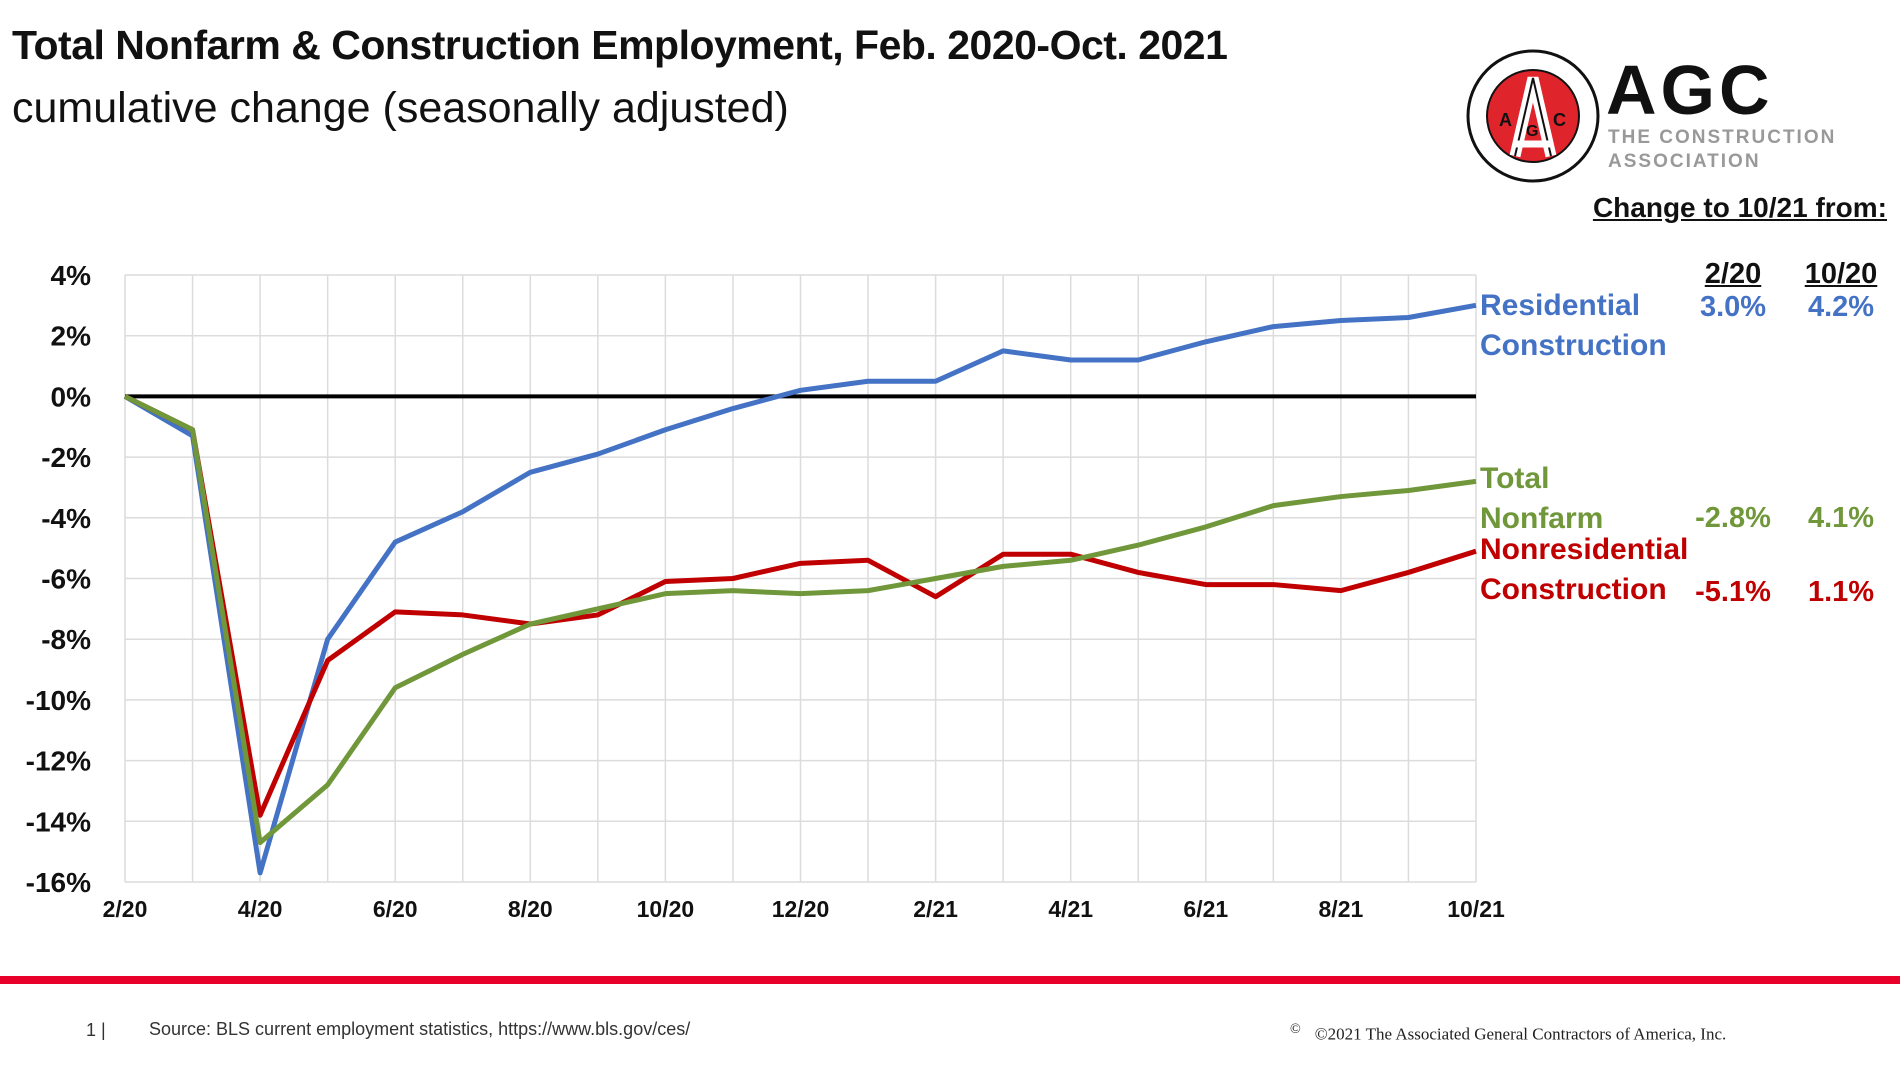 This screenshot has width=1900, height=1069. What do you see at coordinates (96, 1030) in the screenshot?
I see `page-number: 1 |` at bounding box center [96, 1030].